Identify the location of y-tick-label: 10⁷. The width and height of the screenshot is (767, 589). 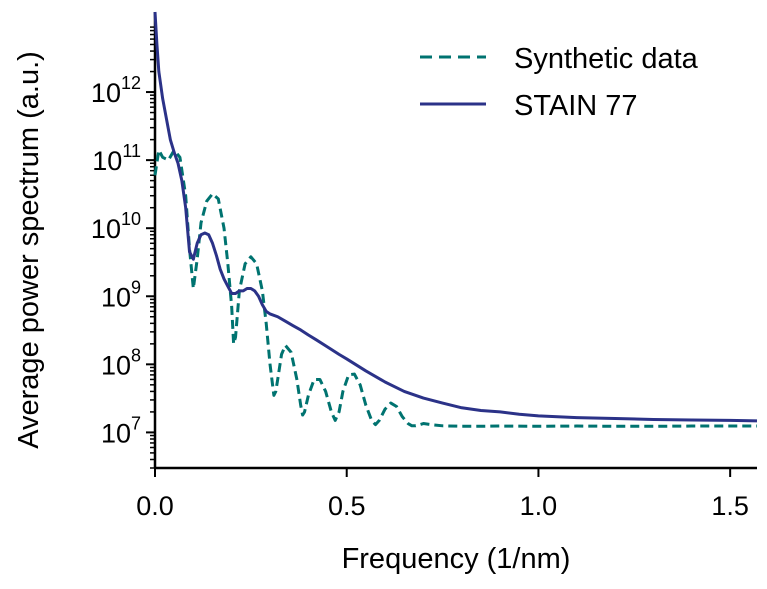
(121, 430).